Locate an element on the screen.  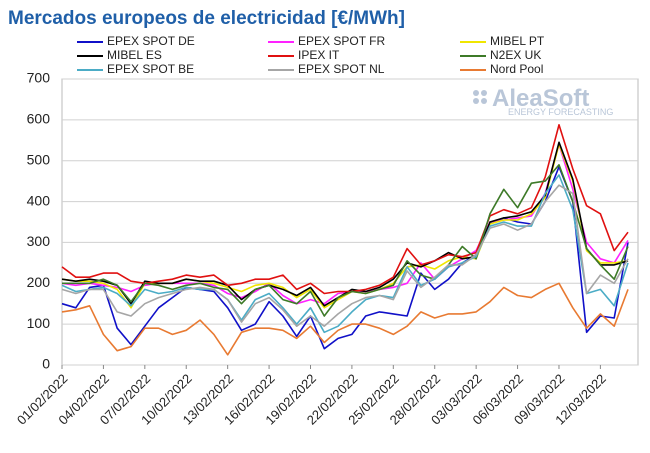
legend-label: N2EX UK is located at coordinates (515, 55).